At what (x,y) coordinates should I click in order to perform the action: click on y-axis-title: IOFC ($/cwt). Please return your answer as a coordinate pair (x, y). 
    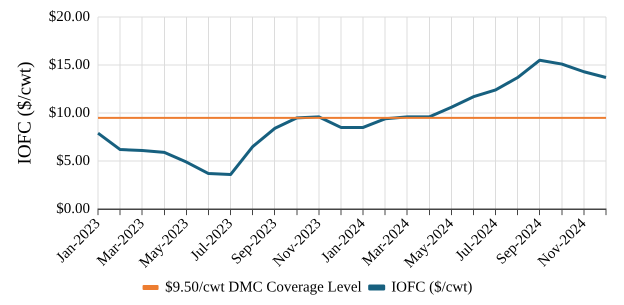
    Looking at the image, I should click on (25, 113).